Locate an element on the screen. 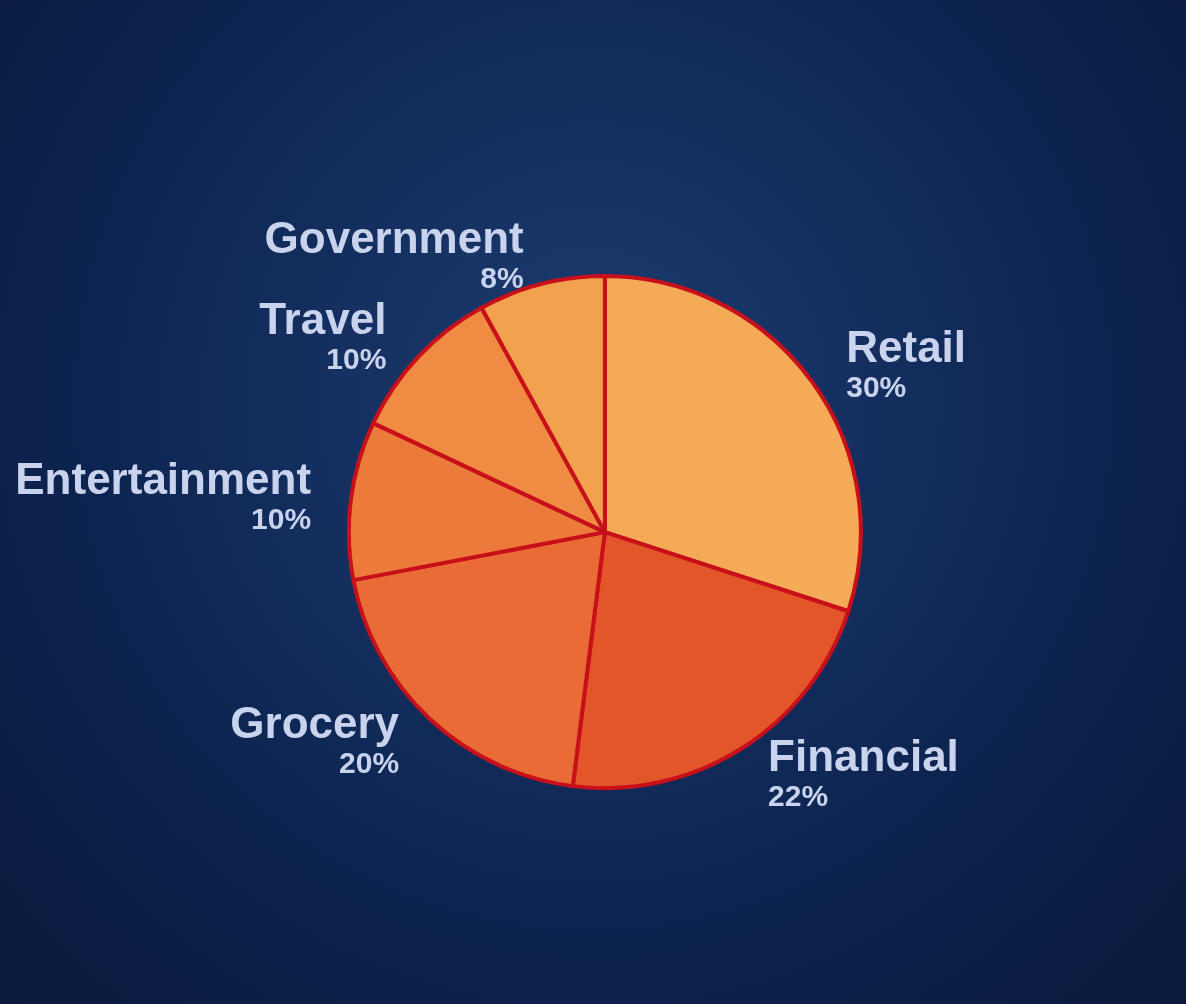  data-label: 8% is located at coordinates (502, 277).